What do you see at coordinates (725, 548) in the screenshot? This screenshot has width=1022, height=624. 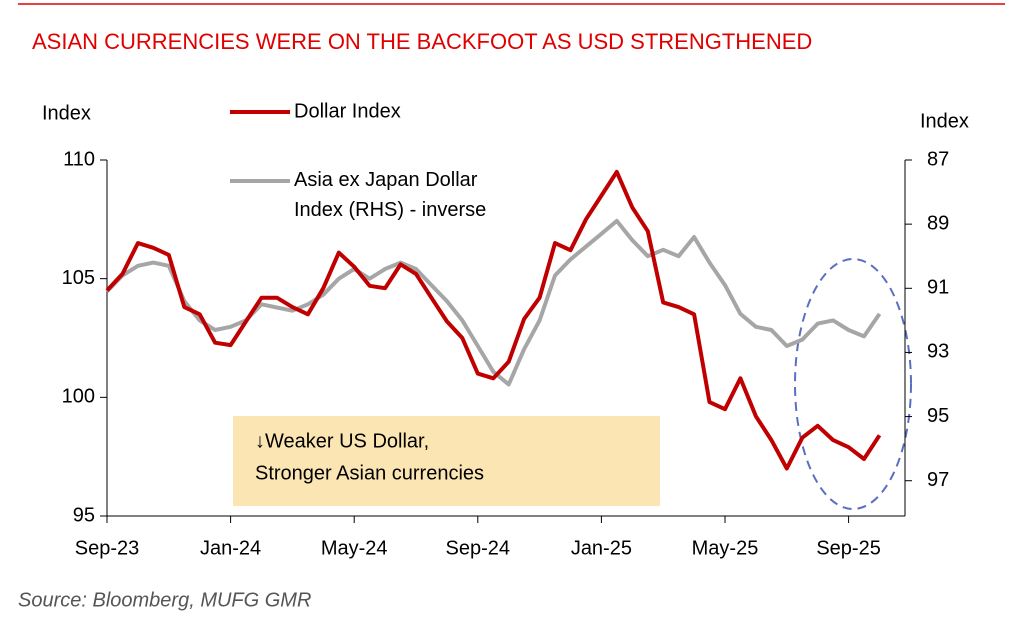 I see `x-tick-label: May-25` at bounding box center [725, 548].